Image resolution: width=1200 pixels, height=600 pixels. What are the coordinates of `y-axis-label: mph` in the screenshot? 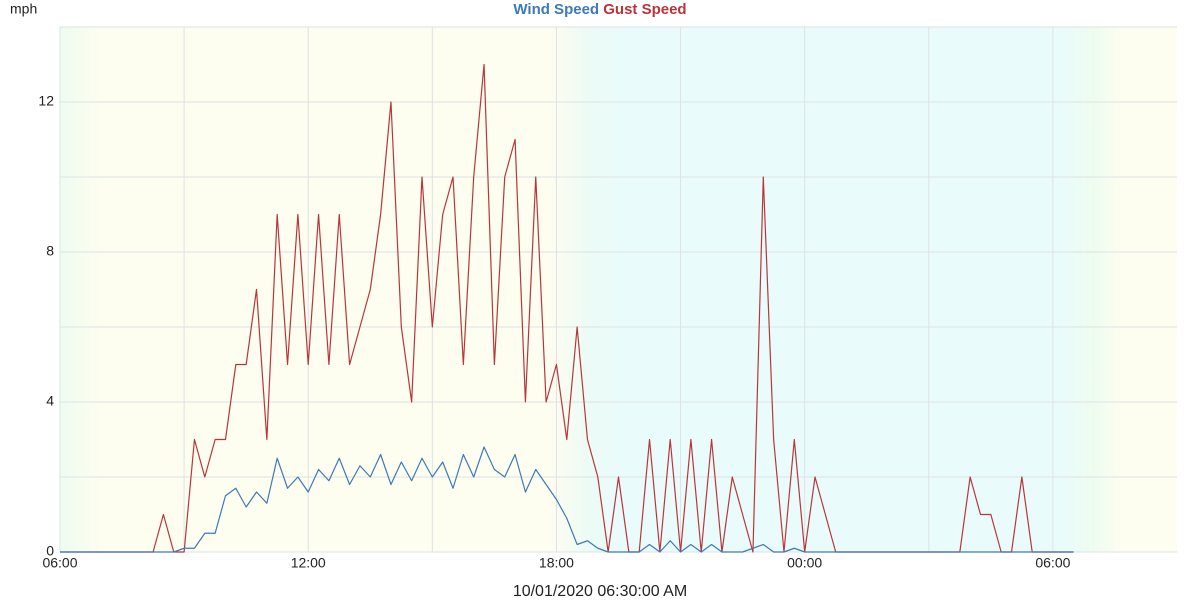 It's located at (23, 9).